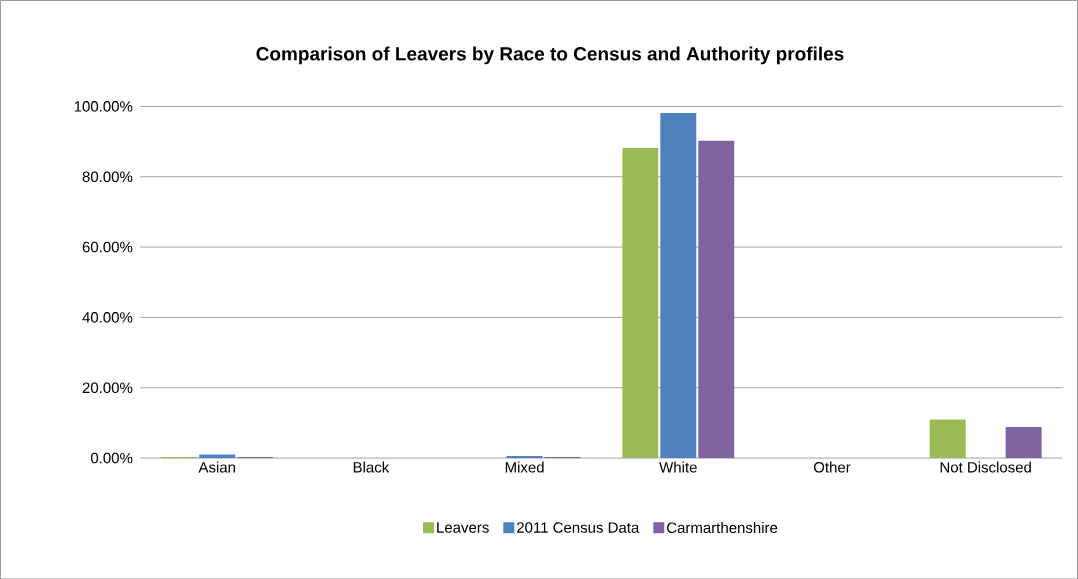 This screenshot has height=579, width=1078. I want to click on x-tick-label: Mixed, so click(524, 467).